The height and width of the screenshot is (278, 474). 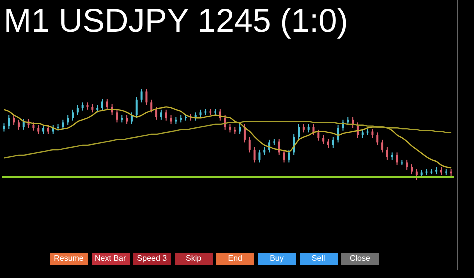 I want to click on button: Sell, so click(x=319, y=259).